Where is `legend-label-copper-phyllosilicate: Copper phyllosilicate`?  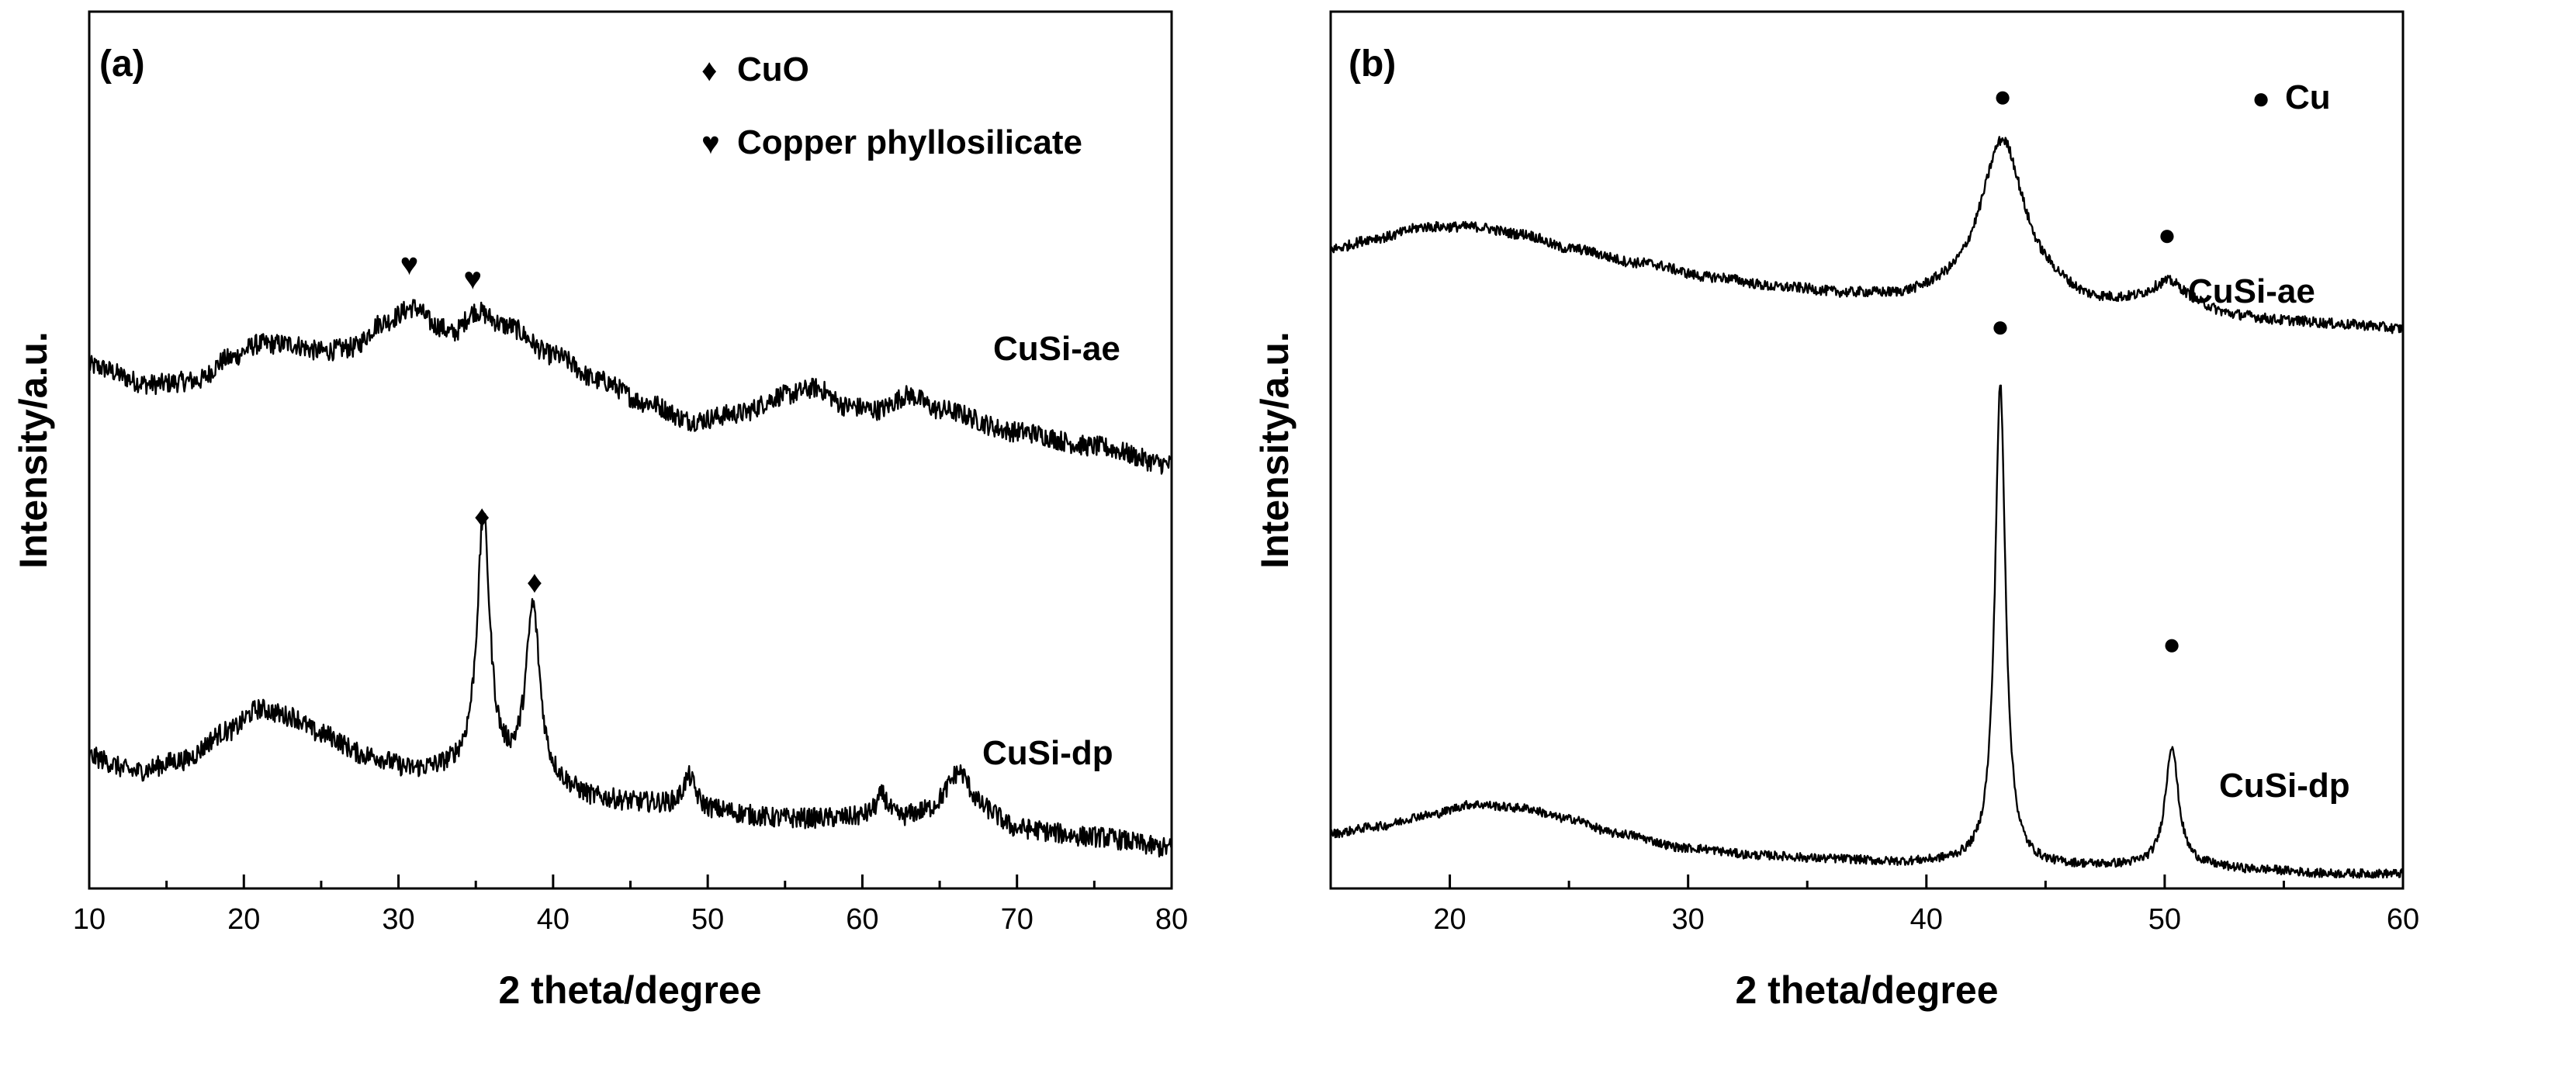
legend-label-copper-phyllosilicate: Copper phyllosilicate is located at coordinates (909, 142).